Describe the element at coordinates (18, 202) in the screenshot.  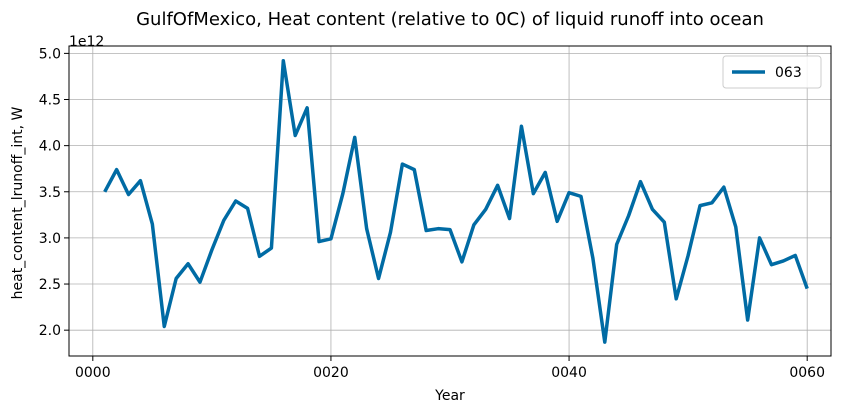
I see `y-axis-label: heat_content_lrunoff_int, W` at that location.